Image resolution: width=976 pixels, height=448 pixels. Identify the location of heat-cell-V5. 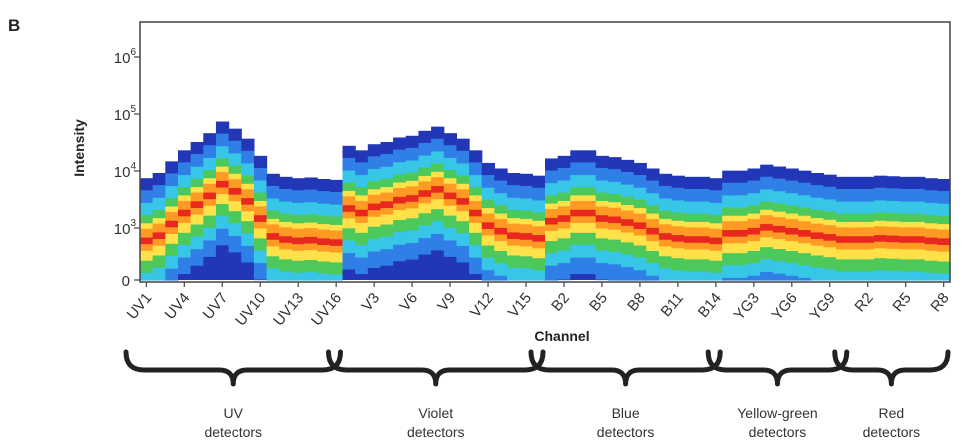
(400, 215).